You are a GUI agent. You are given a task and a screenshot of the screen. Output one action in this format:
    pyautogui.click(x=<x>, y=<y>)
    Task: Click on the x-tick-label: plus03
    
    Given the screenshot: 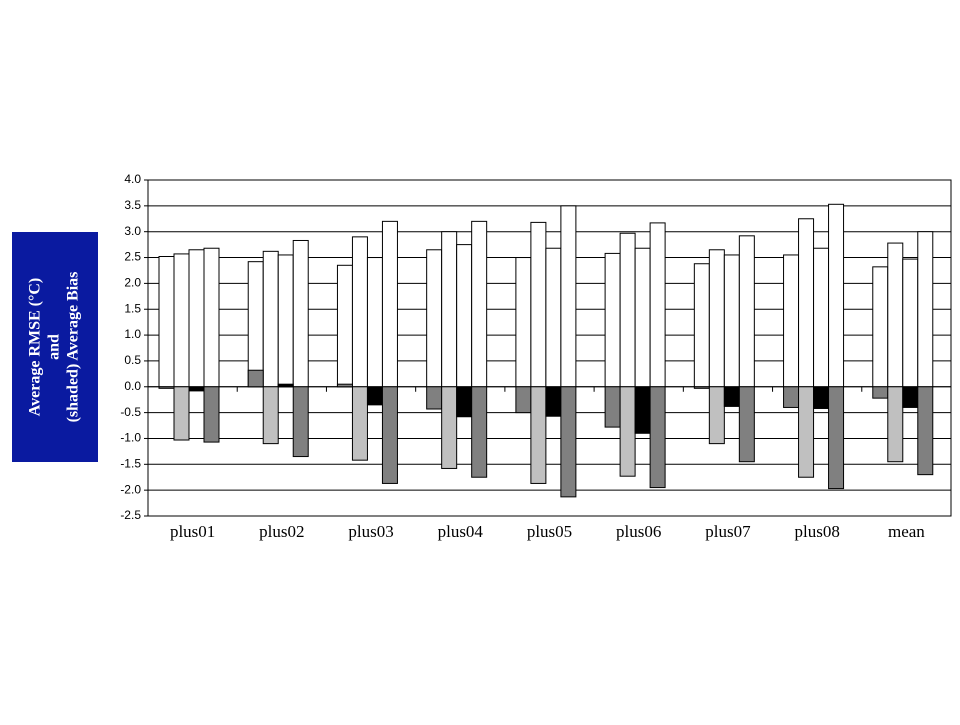 What is the action you would take?
    pyautogui.click(x=370, y=531)
    